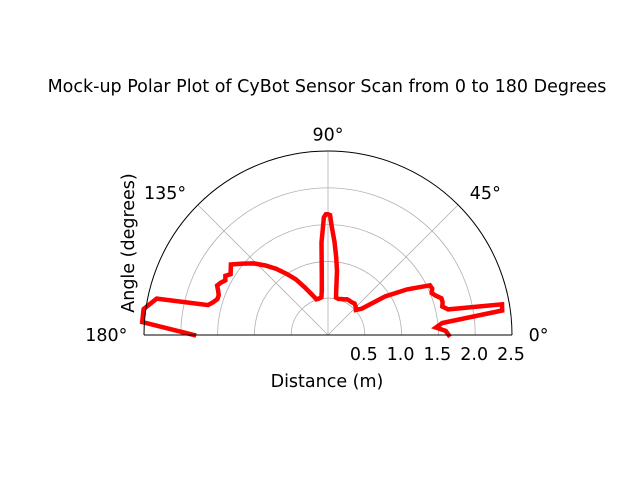 Image resolution: width=640 pixels, height=480 pixels. What do you see at coordinates (474, 355) in the screenshot?
I see `radius-tick-label: 2.0` at bounding box center [474, 355].